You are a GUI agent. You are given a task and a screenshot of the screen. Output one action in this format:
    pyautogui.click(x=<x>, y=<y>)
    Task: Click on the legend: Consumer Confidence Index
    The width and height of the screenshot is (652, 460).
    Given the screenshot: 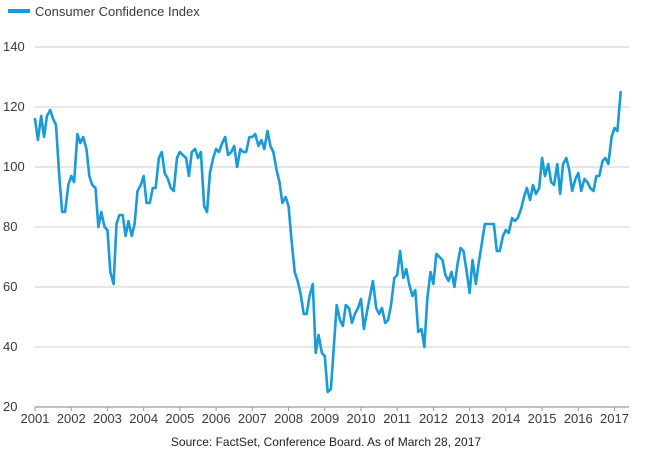 What is the action you would take?
    pyautogui.click(x=104, y=11)
    